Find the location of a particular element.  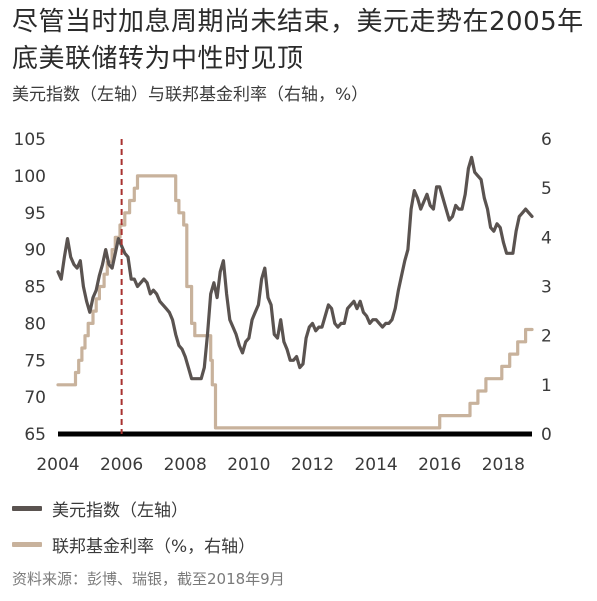

x-axis: 2004 2006 2008 2010 2012 2014 2016 2018 is located at coordinates (280, 465).